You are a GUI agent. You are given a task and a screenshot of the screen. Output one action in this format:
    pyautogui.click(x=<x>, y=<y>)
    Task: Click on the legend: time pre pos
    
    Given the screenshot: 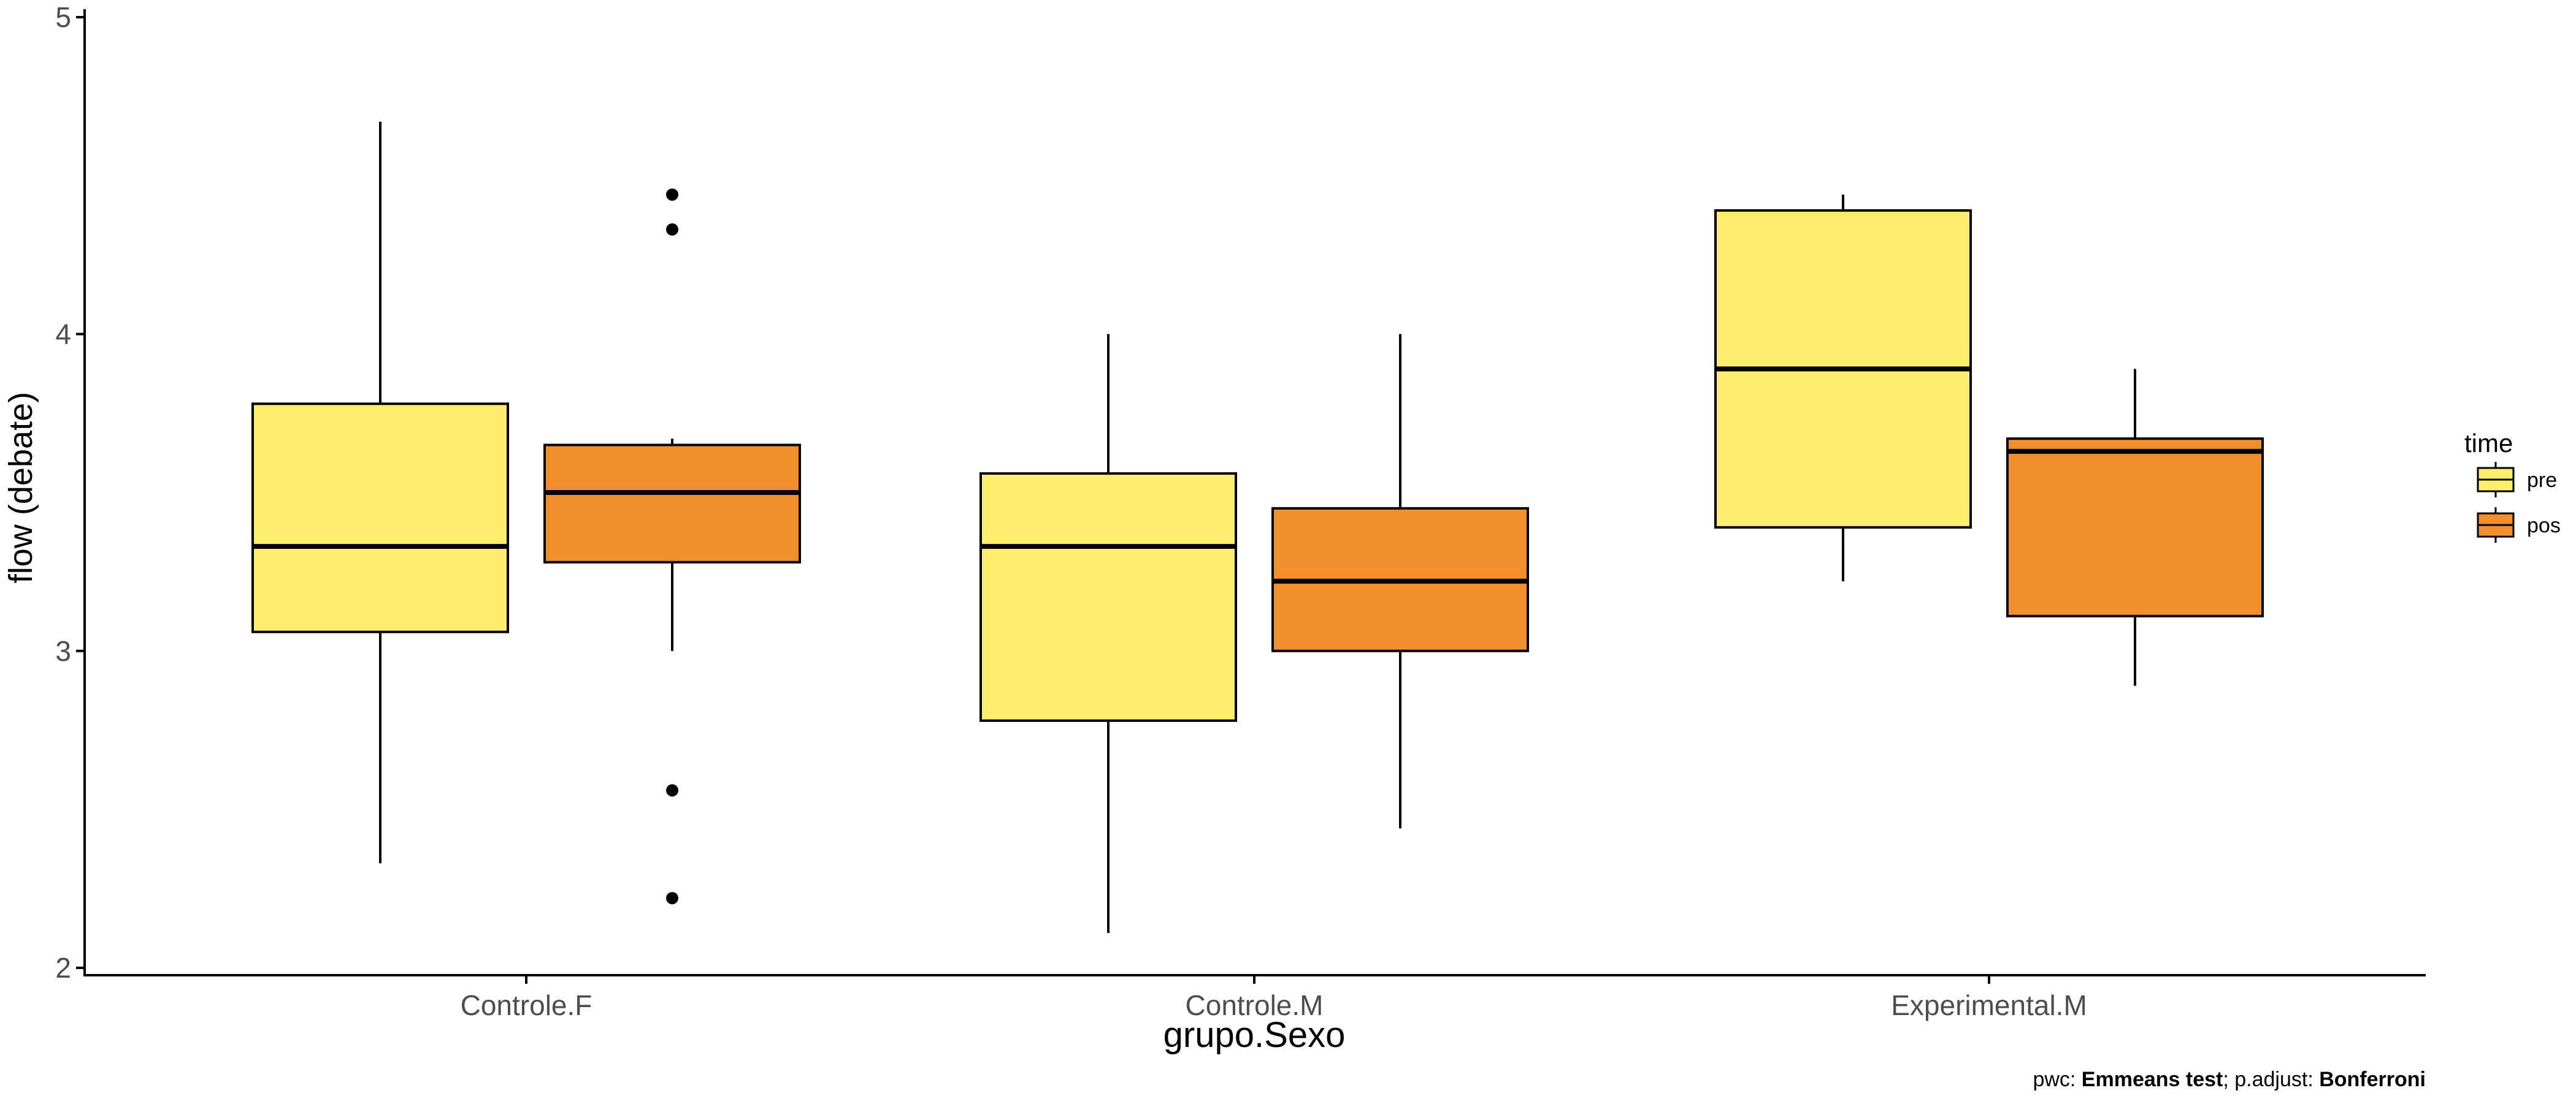 What is the action you would take?
    pyautogui.click(x=2512, y=486)
    